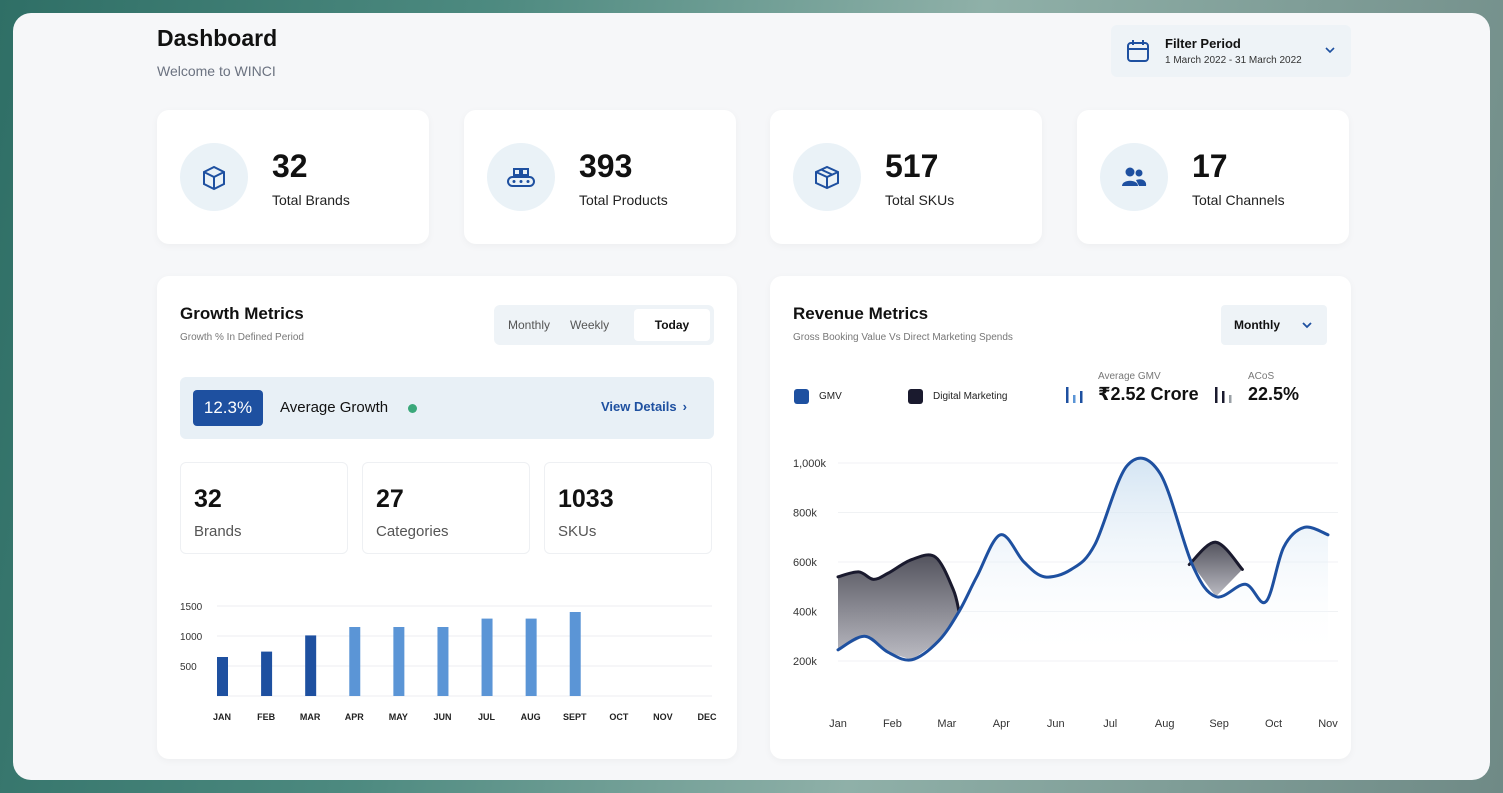 The width and height of the screenshot is (1503, 793). Describe the element at coordinates (191, 637) in the screenshot. I see `y-tick-label: 1000` at that location.